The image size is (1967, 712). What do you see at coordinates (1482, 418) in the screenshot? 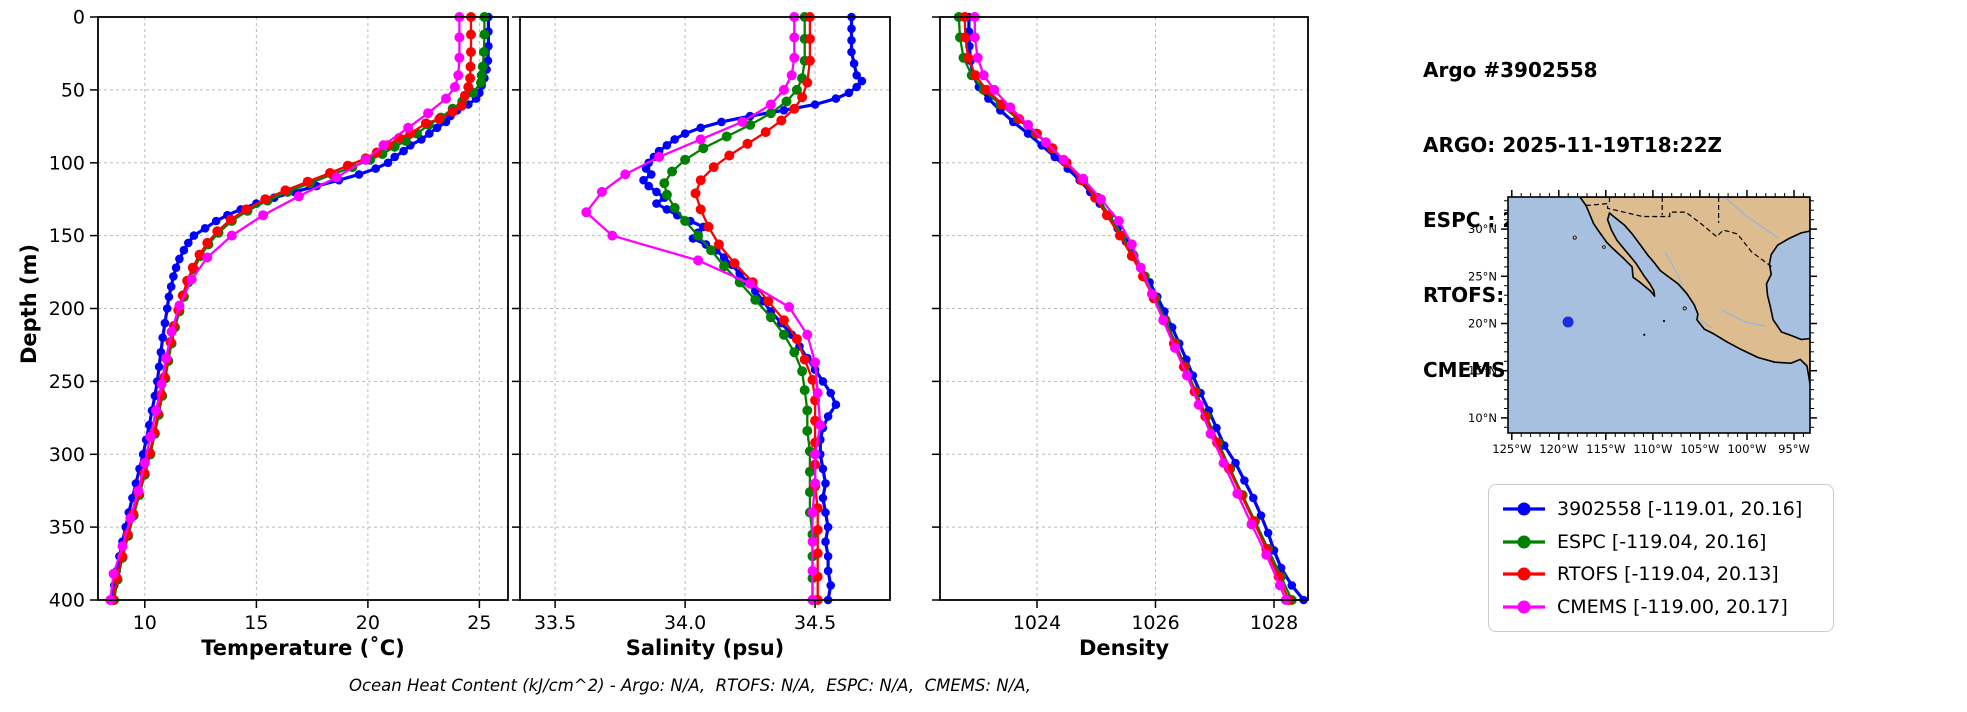
I see `map-lat-label: 10°N` at bounding box center [1482, 418].